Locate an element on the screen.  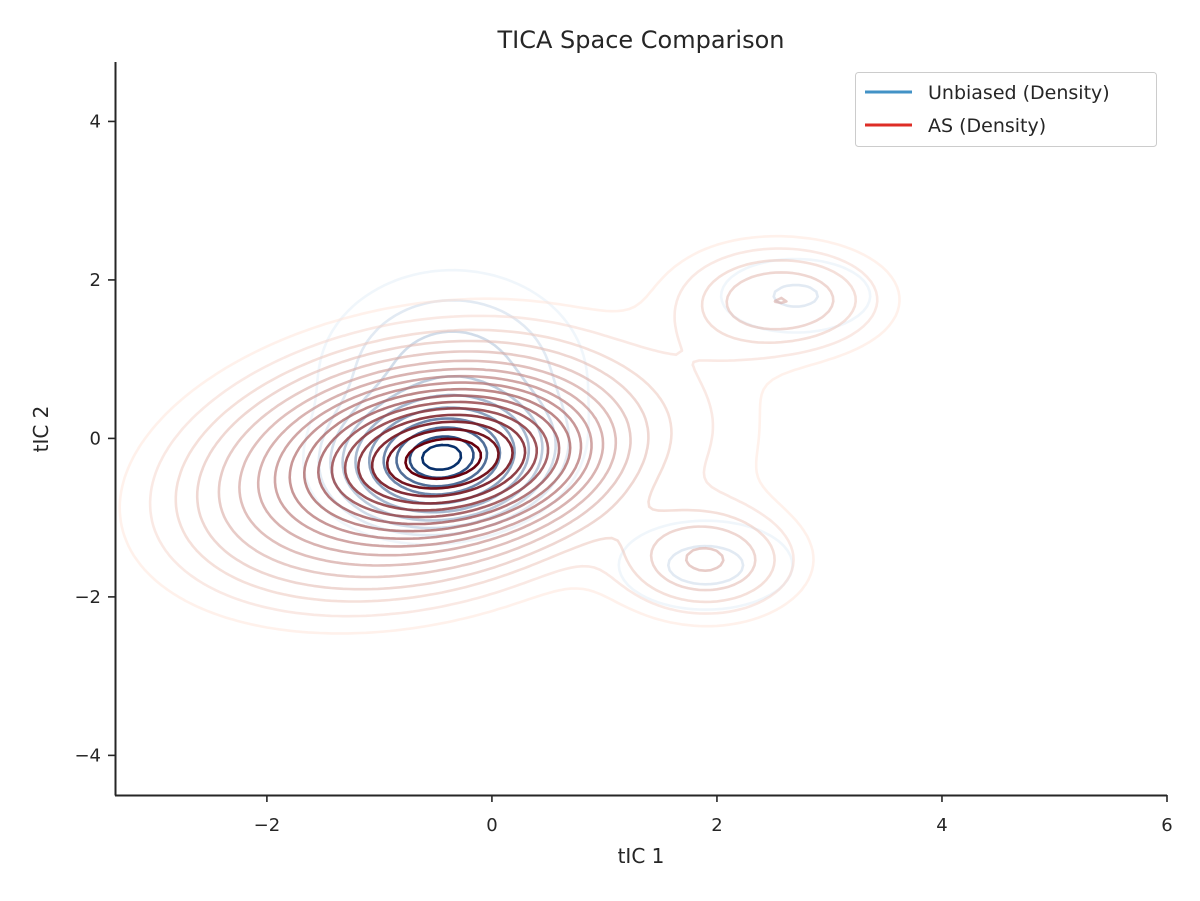
y-tick-label: 0 is located at coordinates (95, 438).